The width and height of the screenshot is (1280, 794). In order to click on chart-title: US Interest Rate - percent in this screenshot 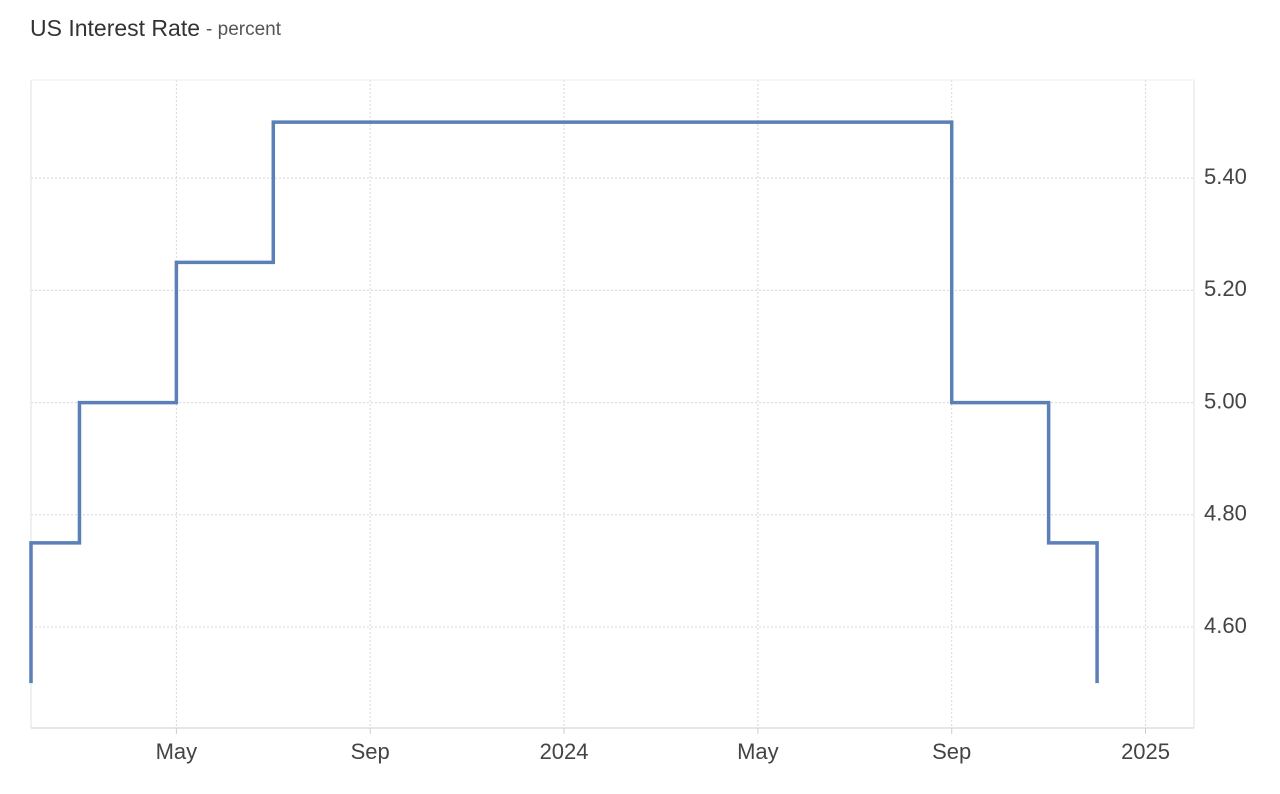, I will do `click(156, 28)`.